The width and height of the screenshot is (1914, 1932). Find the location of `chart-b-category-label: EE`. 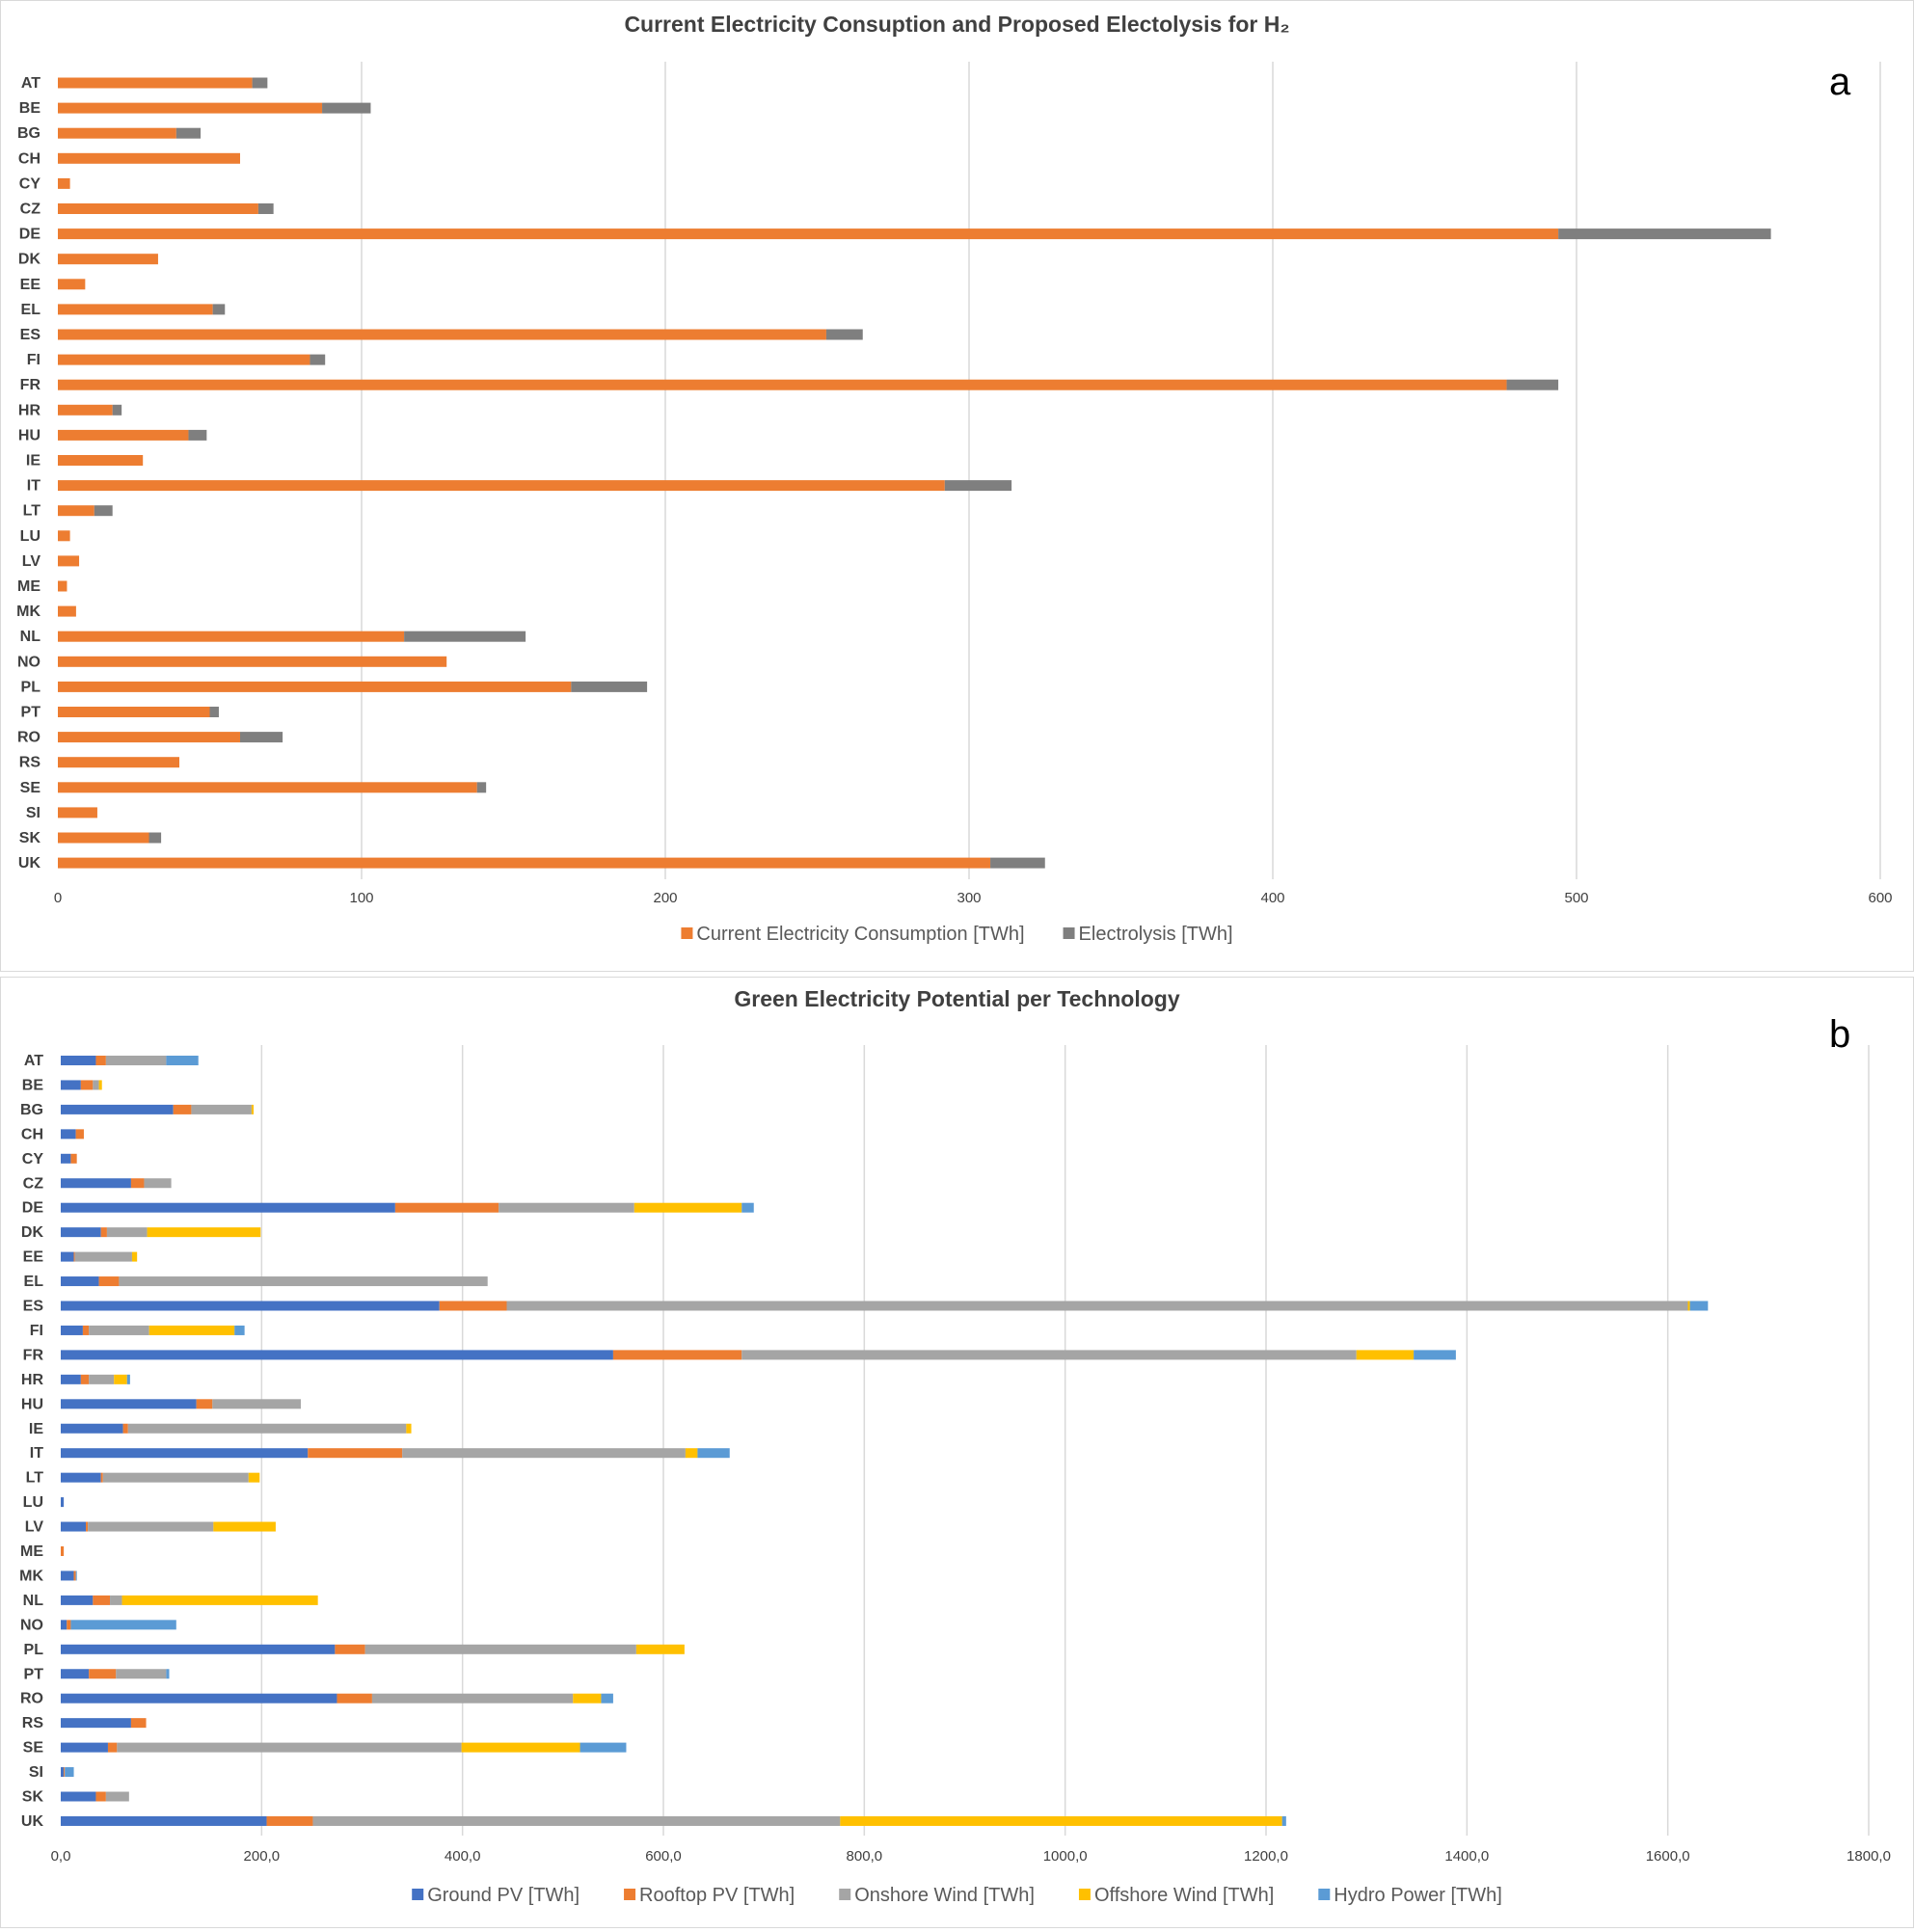

chart-b-category-label: EE is located at coordinates (33, 1257).